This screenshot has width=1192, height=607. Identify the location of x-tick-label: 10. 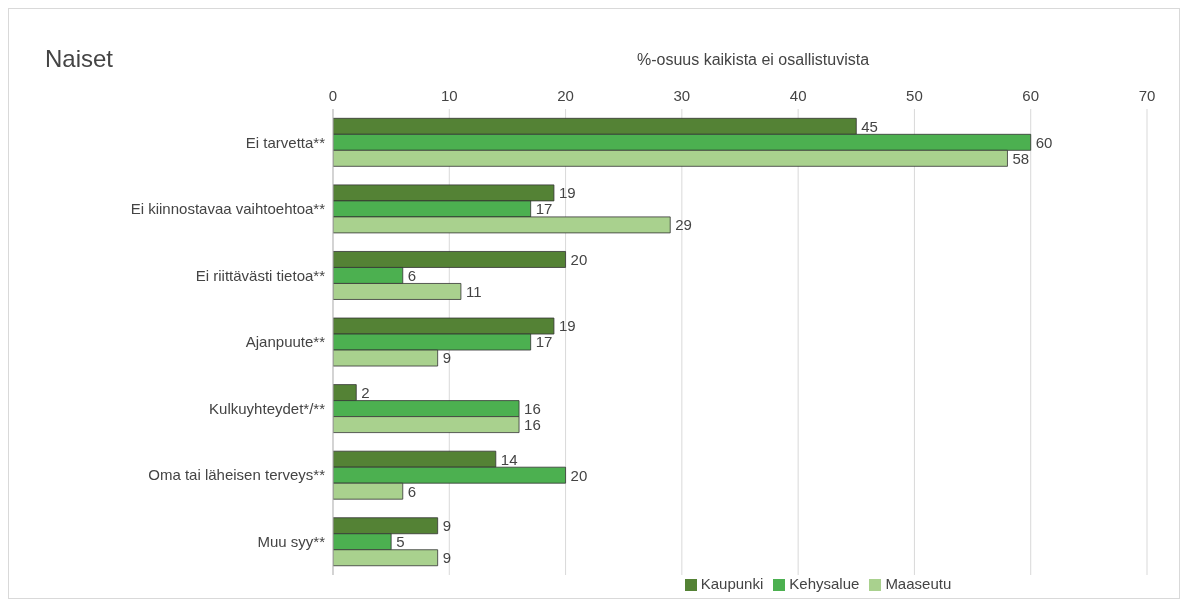
(449, 95).